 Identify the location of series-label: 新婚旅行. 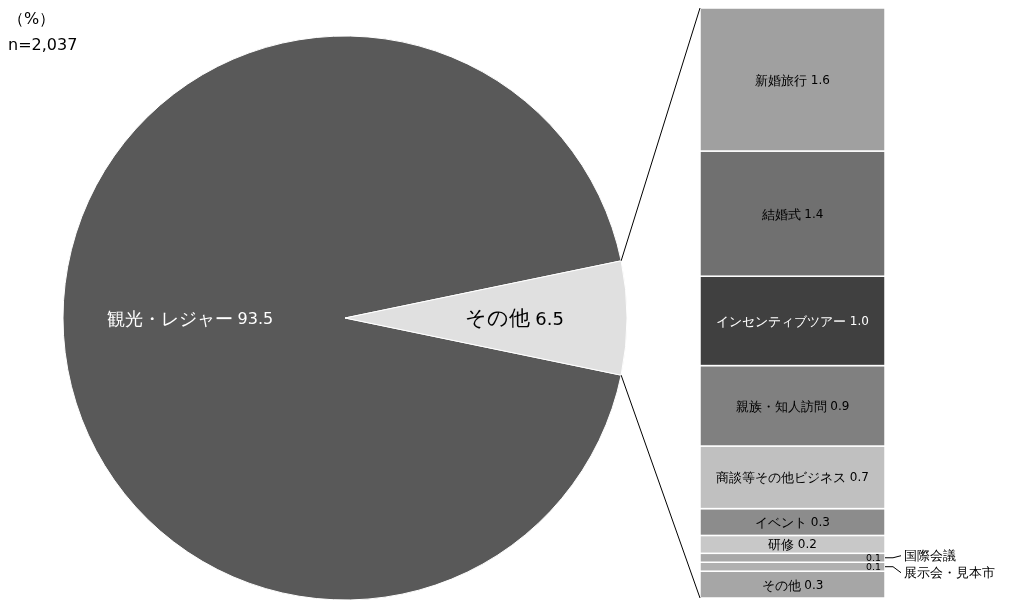
(781, 80).